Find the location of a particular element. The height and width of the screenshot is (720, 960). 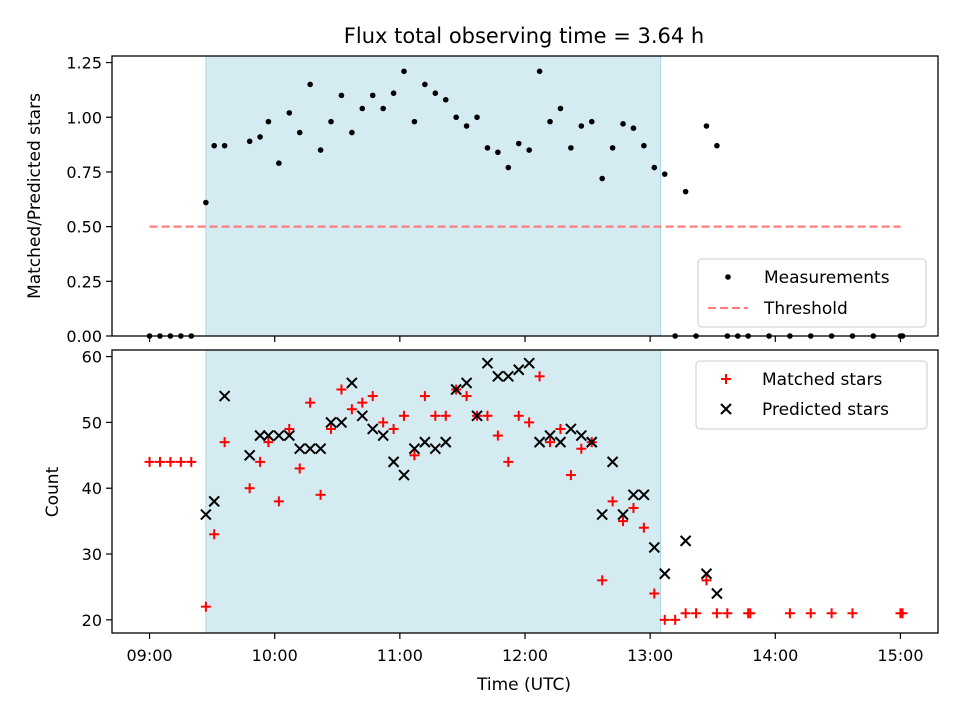

bottom-xtick-label: 12:00 is located at coordinates (525, 655).